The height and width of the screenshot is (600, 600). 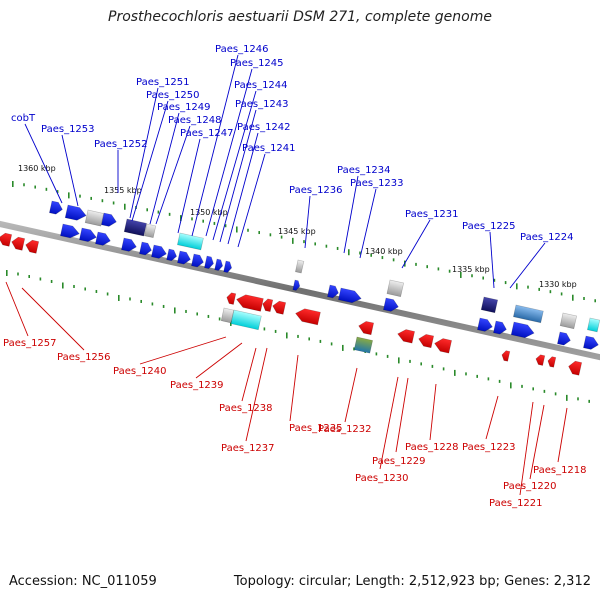 What do you see at coordinates (382, 478) in the screenshot?
I see `reverse-gene-label: Paes_1230` at bounding box center [382, 478].